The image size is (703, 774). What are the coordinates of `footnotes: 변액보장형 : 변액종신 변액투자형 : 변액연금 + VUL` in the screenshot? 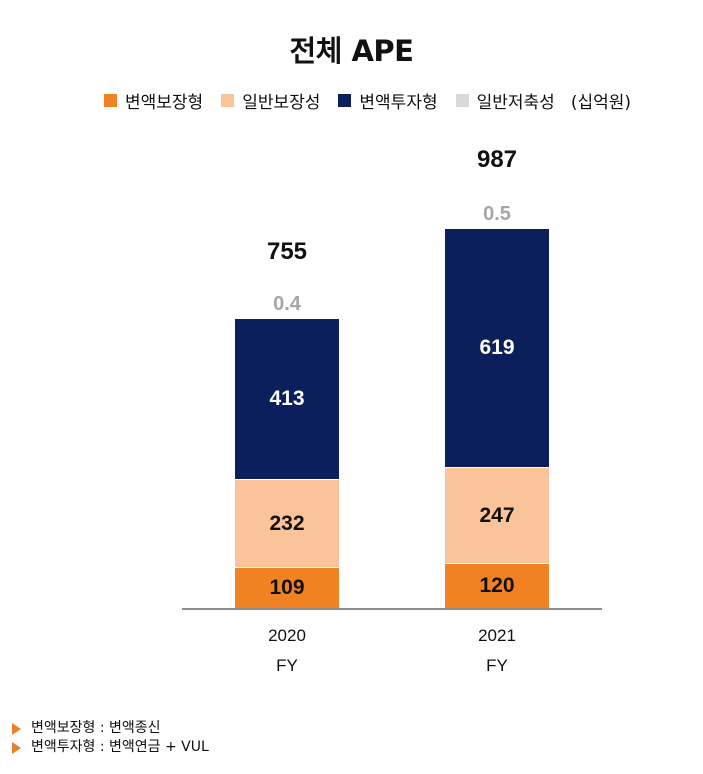 It's located at (110, 738).